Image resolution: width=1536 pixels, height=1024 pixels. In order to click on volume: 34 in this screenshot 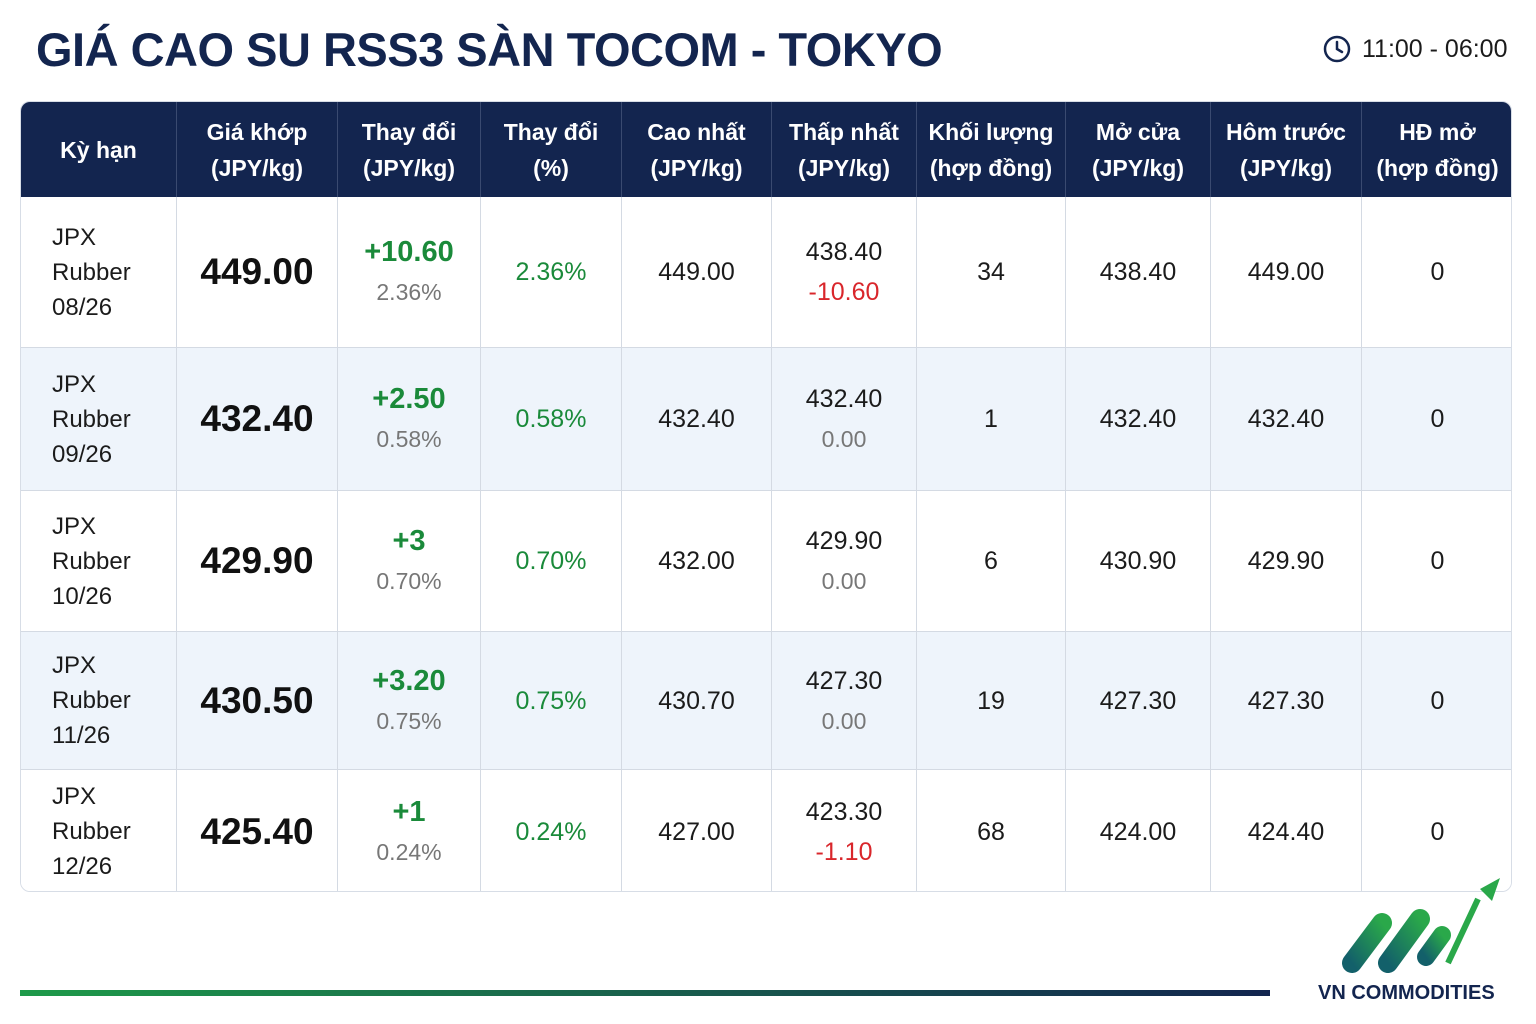, I will do `click(991, 272)`.